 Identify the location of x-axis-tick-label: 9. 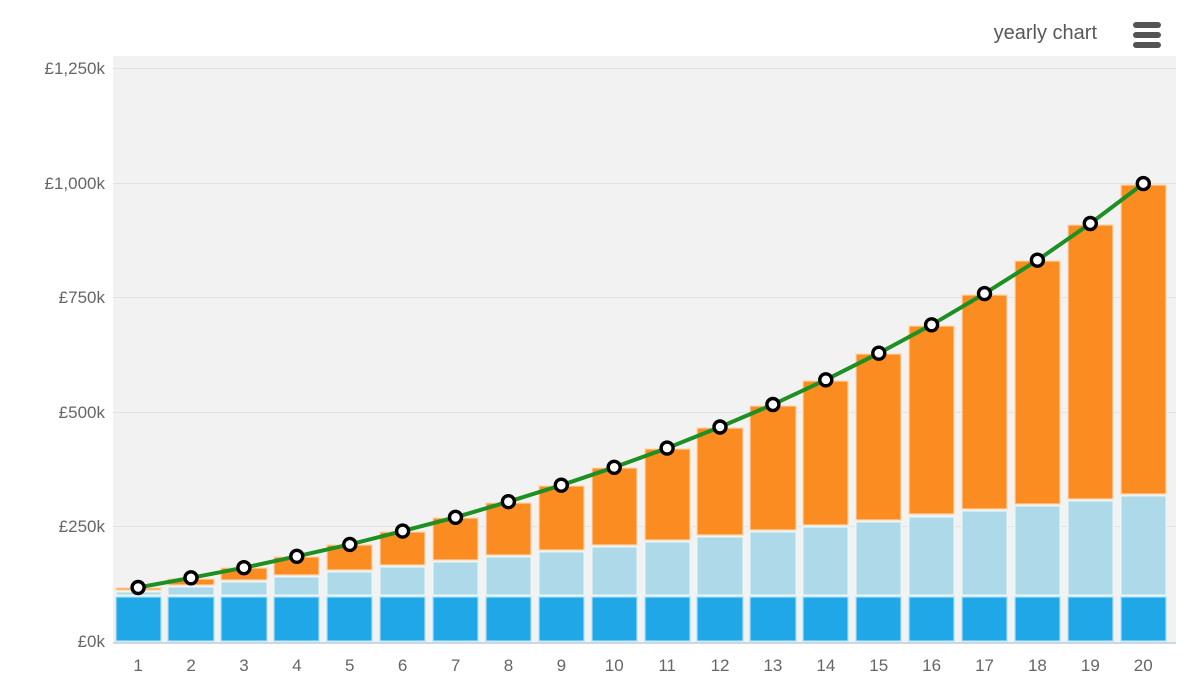
(561, 665).